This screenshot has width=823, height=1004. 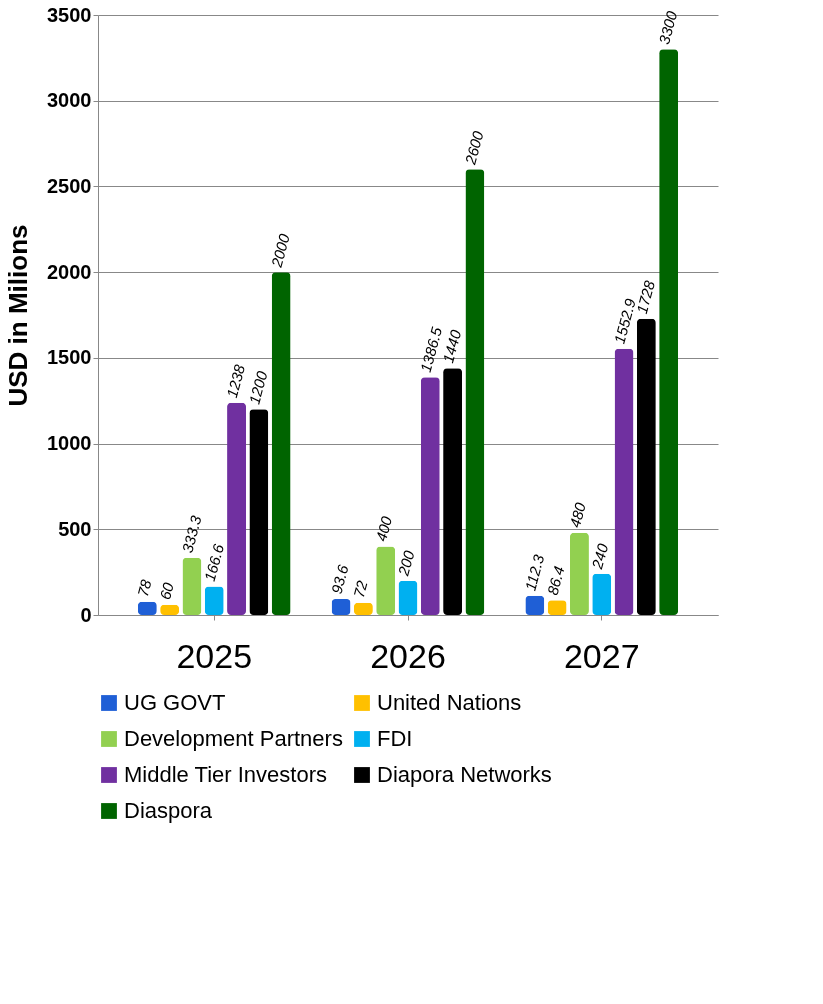 I want to click on data-label: 2600, so click(x=474, y=147).